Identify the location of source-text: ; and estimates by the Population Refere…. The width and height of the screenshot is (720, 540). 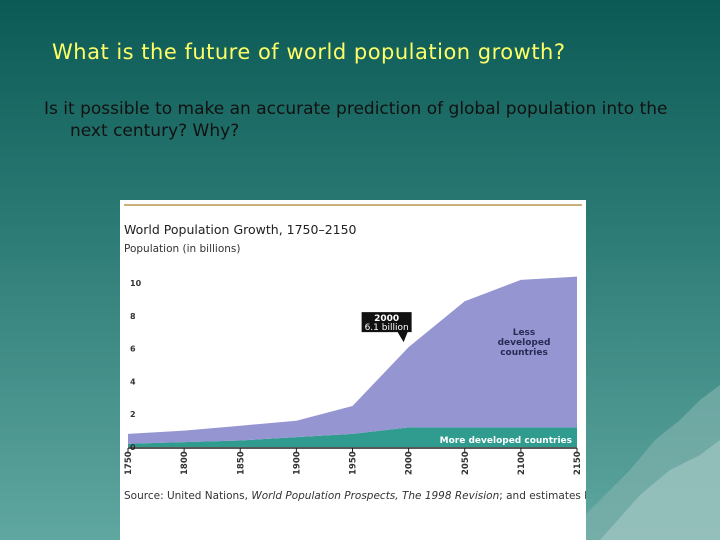
(542, 496).